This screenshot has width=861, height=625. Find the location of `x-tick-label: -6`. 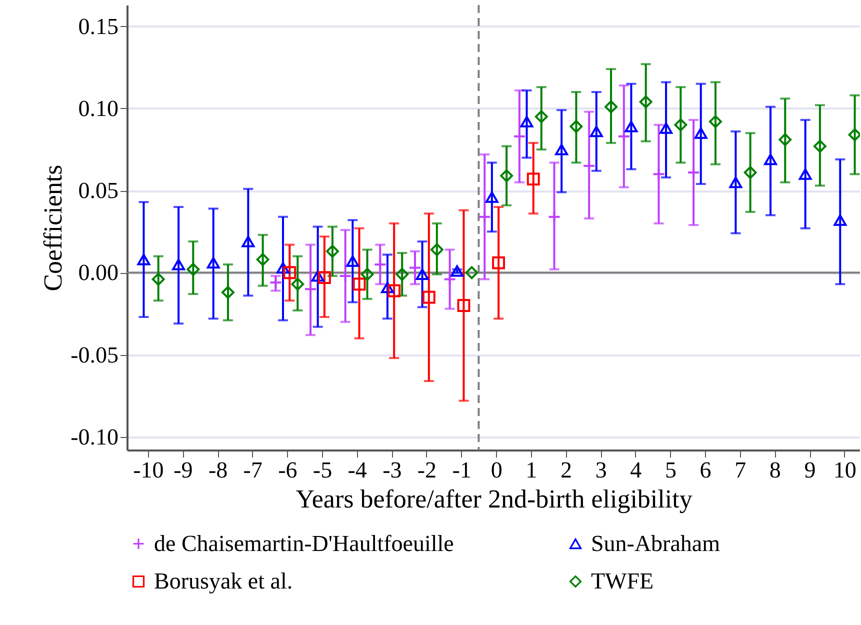

x-tick-label: -6 is located at coordinates (288, 470).